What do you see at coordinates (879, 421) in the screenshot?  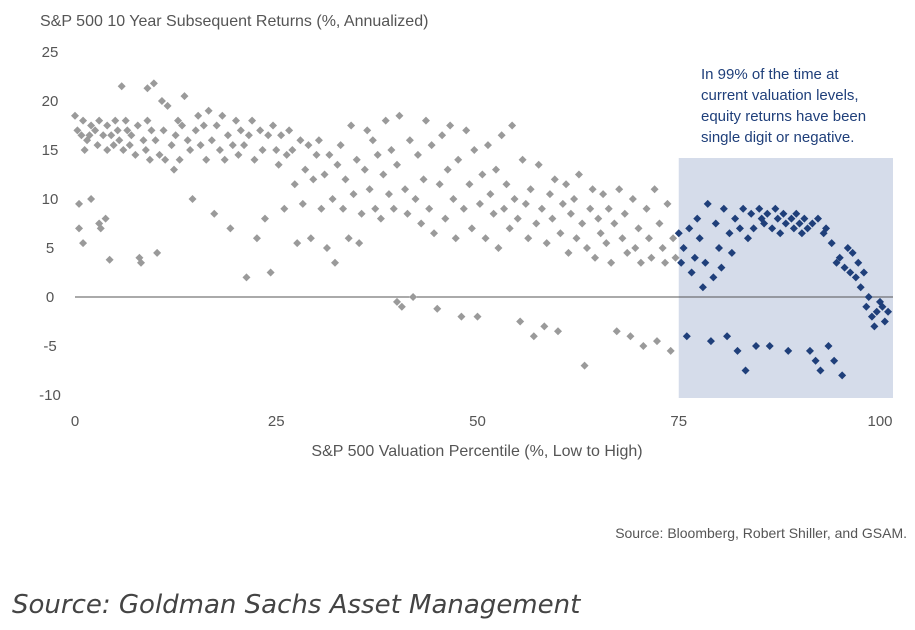 I see `x-tick-label: 100` at bounding box center [879, 421].